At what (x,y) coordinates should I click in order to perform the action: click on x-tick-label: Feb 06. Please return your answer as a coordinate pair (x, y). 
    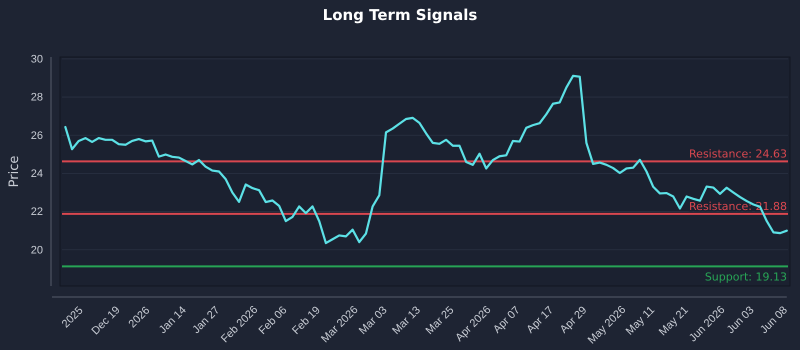
    Looking at the image, I should click on (273, 320).